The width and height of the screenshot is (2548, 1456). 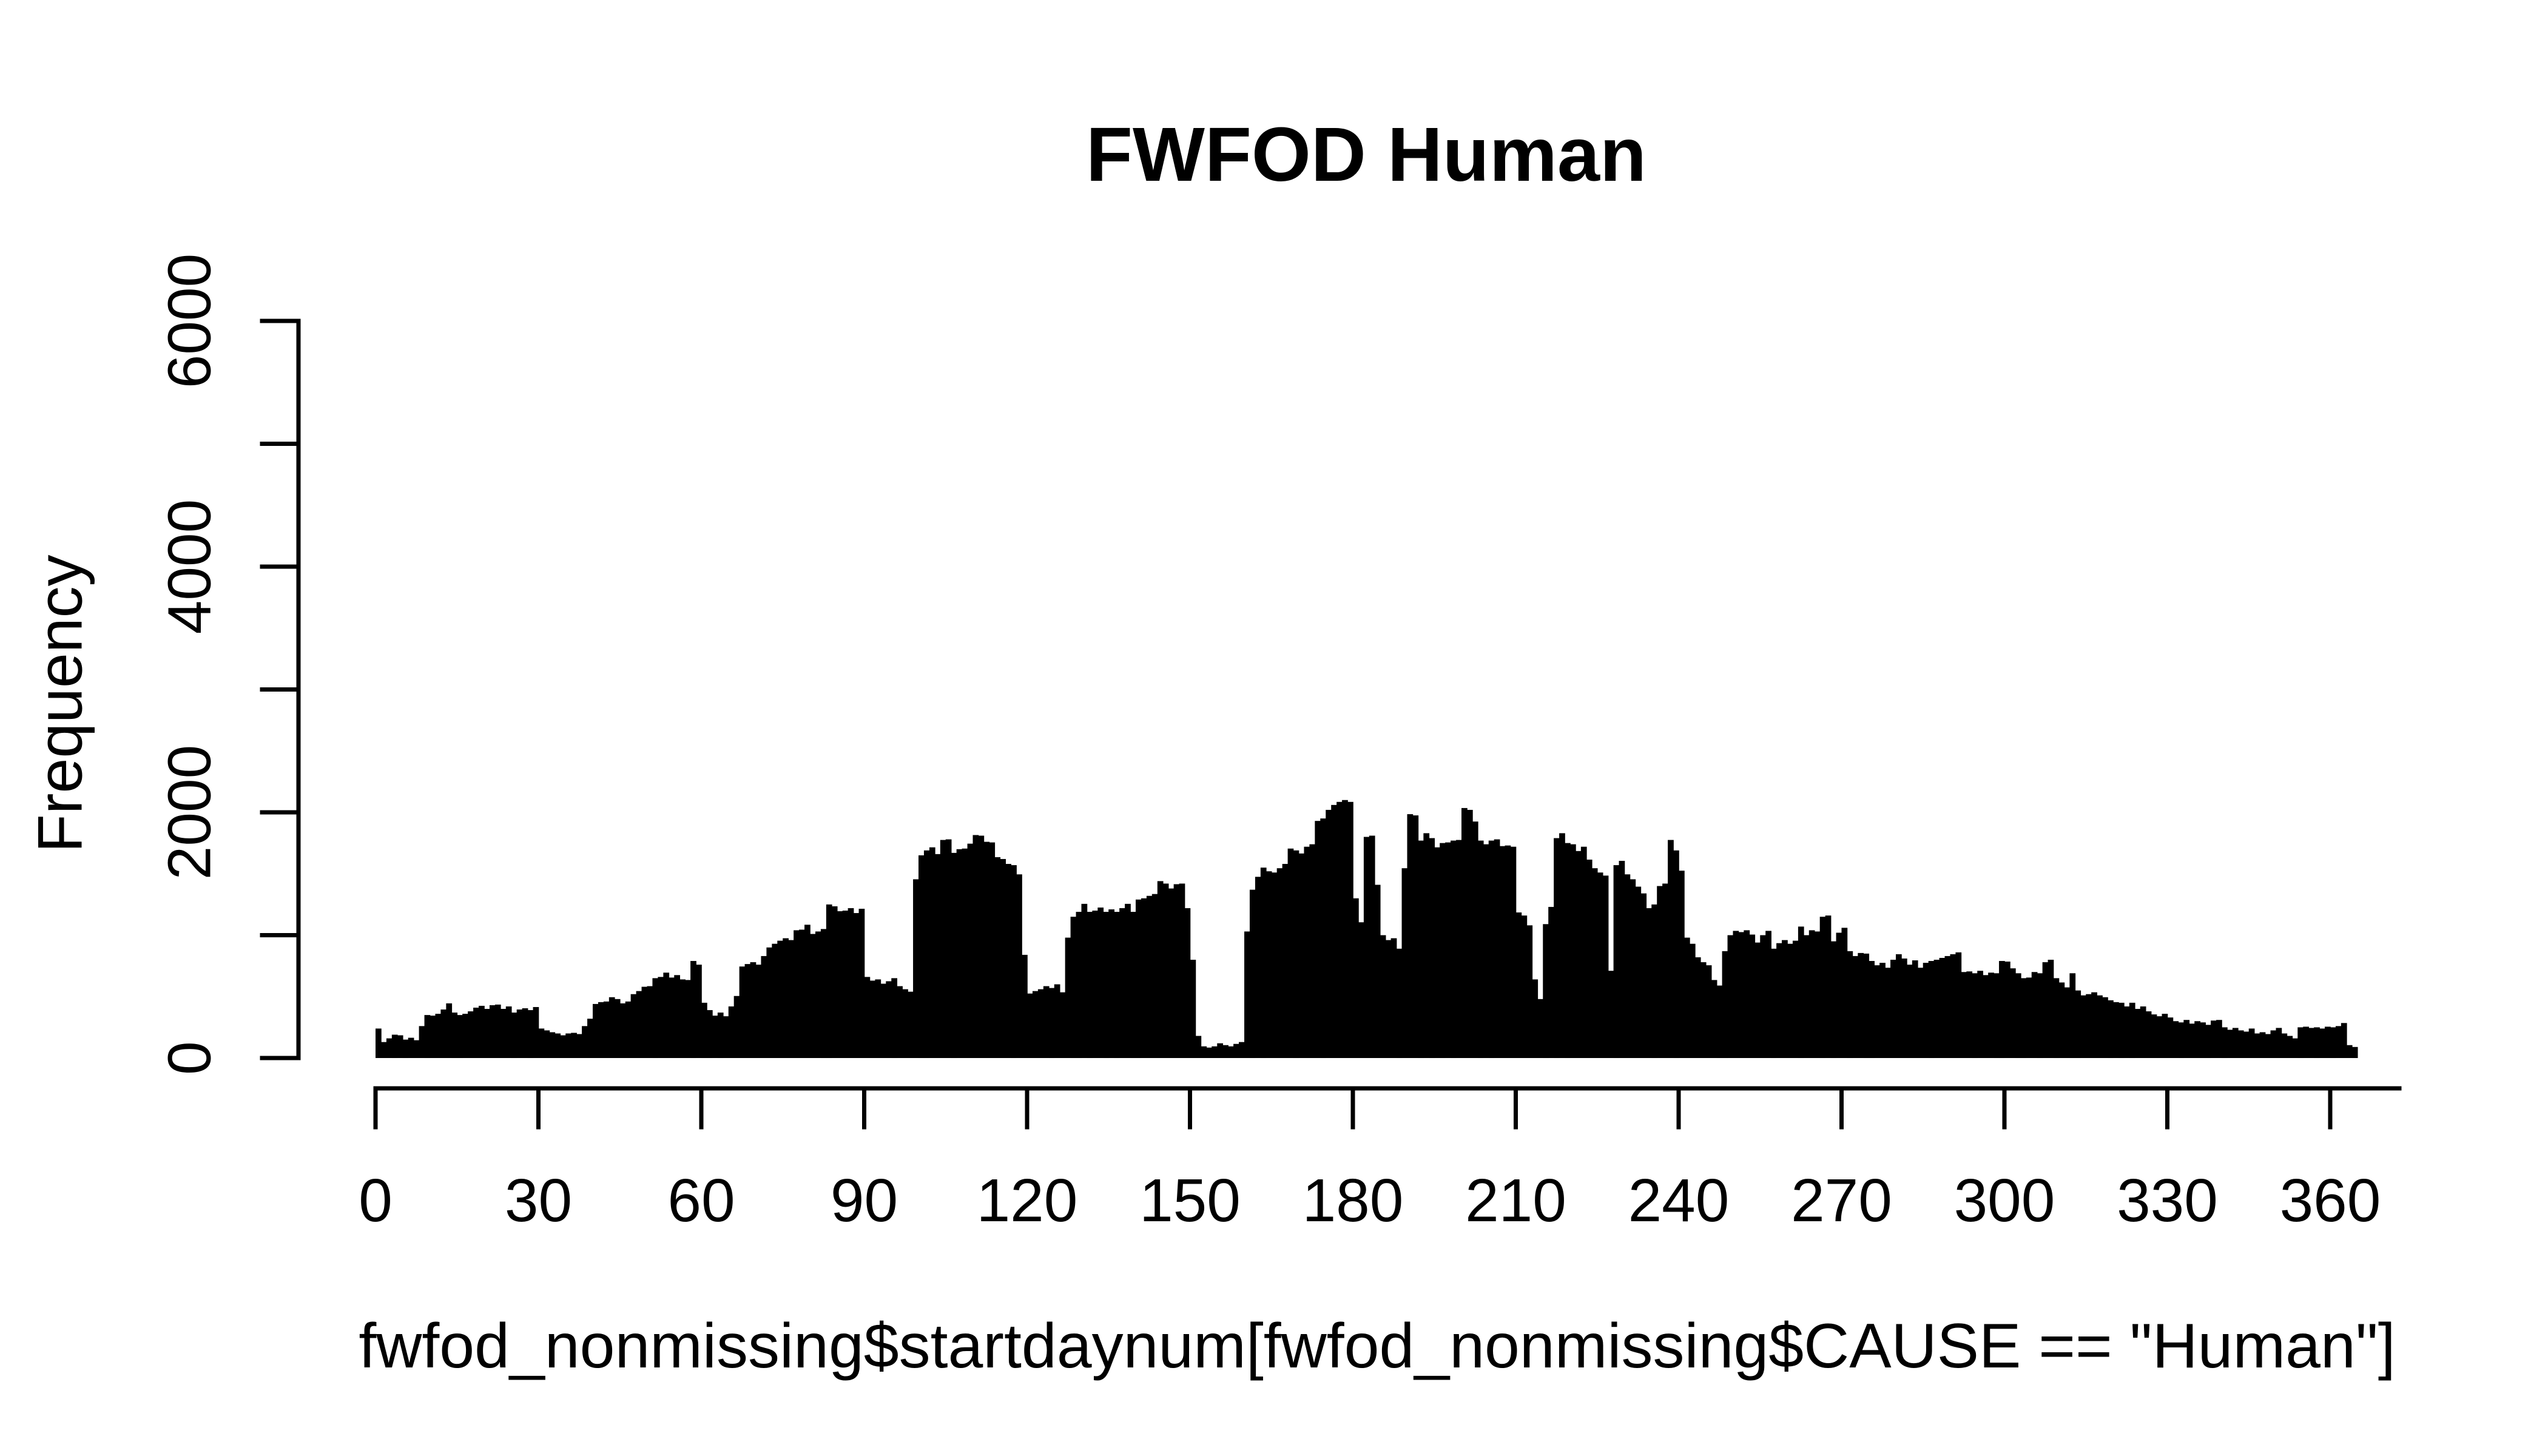 I want to click on x-tick-label: 0, so click(x=376, y=1201).